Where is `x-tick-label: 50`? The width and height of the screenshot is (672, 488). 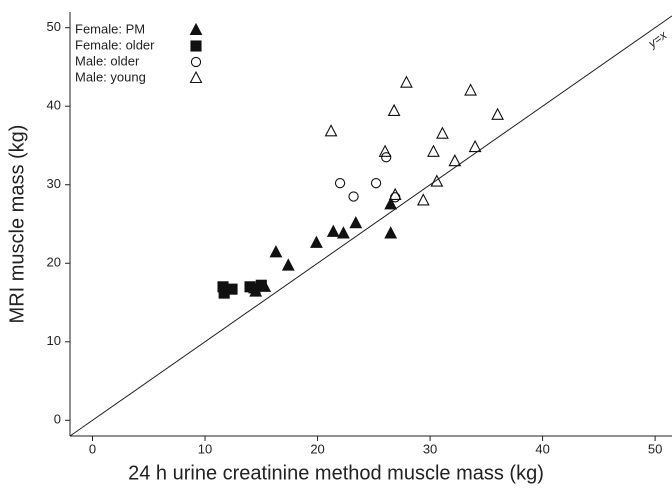 x-tick-label: 50 is located at coordinates (655, 448).